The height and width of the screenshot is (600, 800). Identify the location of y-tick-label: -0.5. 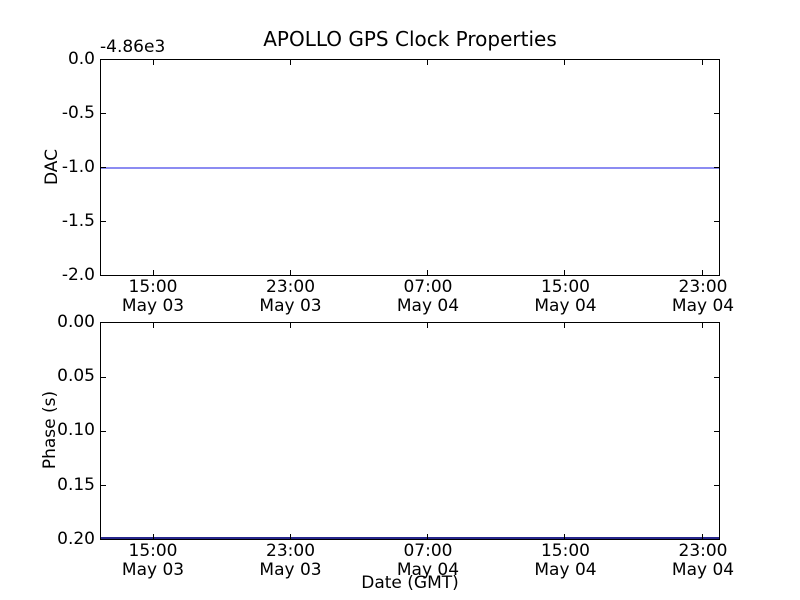
(78, 113).